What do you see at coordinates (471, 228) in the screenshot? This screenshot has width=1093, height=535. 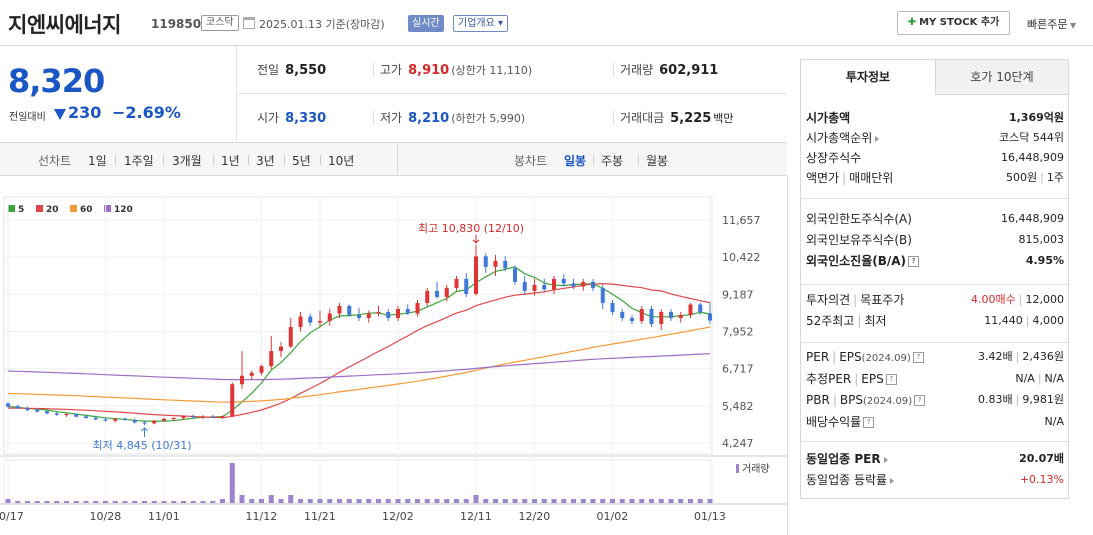 I see `high-annotation: 최고 10,830 (12/10)` at bounding box center [471, 228].